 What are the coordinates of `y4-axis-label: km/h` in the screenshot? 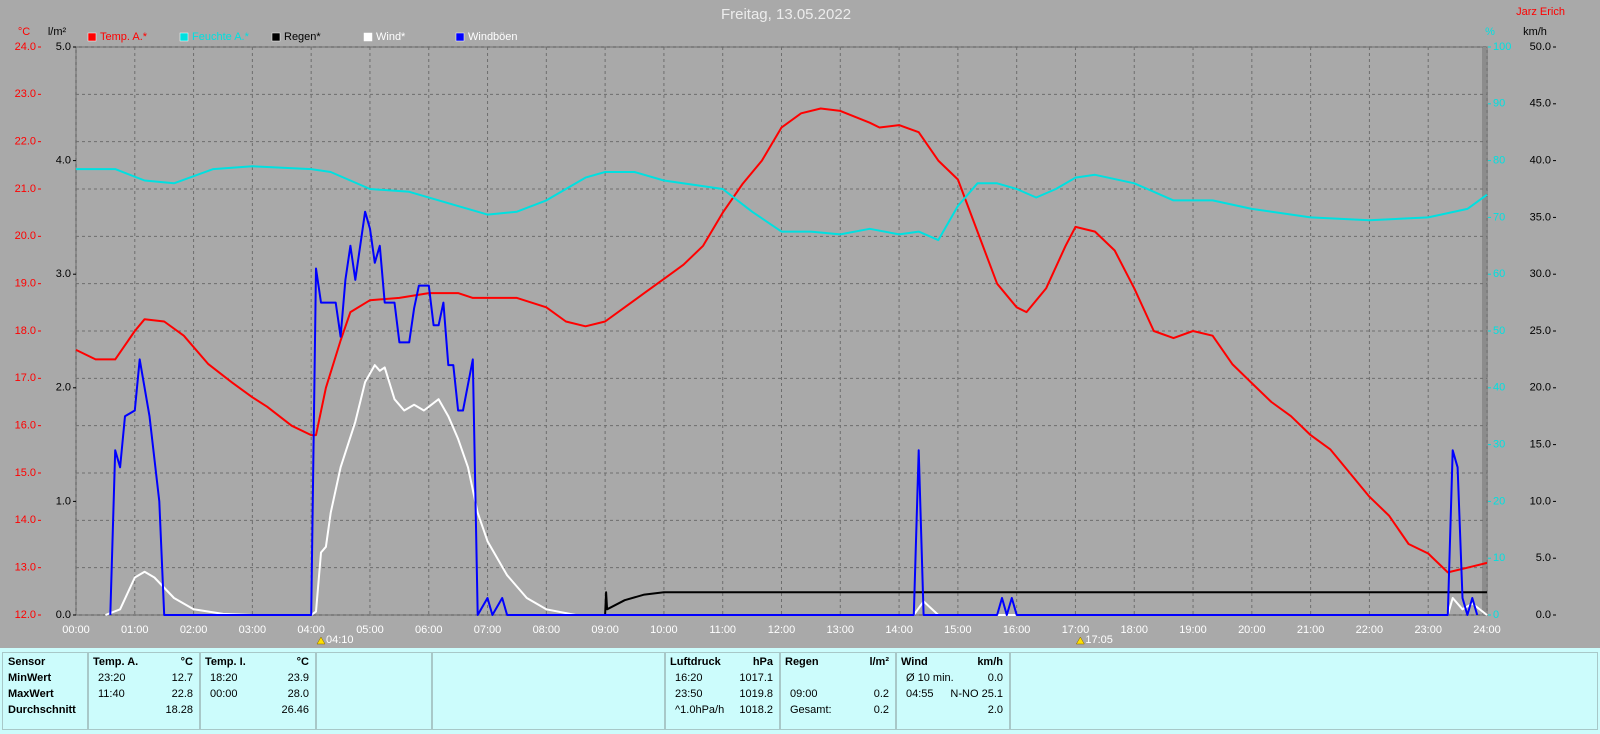 It's located at (1535, 32).